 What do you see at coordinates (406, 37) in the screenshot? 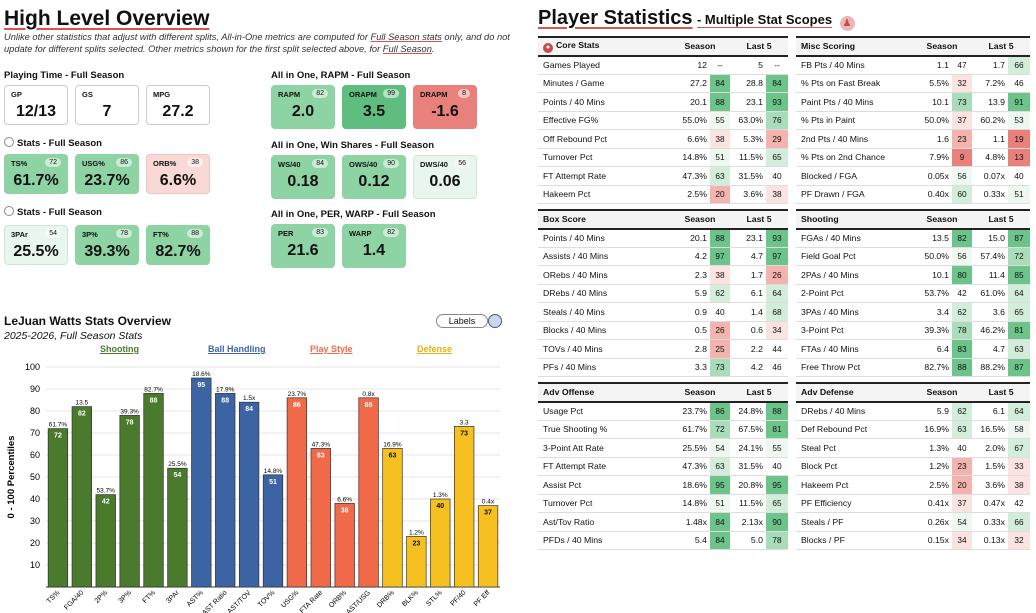
I see `full-season-link: Full Season stats` at bounding box center [406, 37].